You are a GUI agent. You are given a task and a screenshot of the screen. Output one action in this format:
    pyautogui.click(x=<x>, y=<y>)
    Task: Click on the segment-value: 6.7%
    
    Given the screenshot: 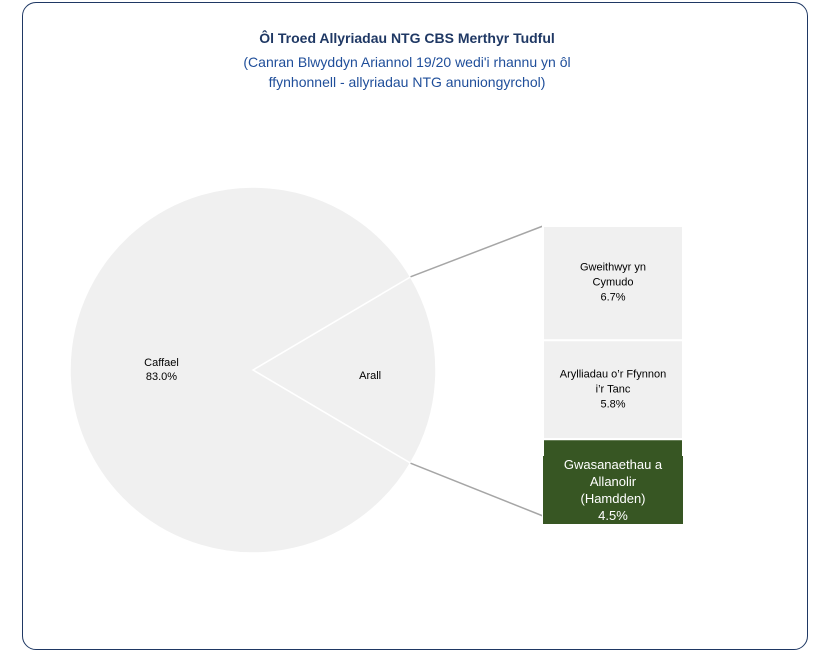 What is the action you would take?
    pyautogui.click(x=613, y=297)
    